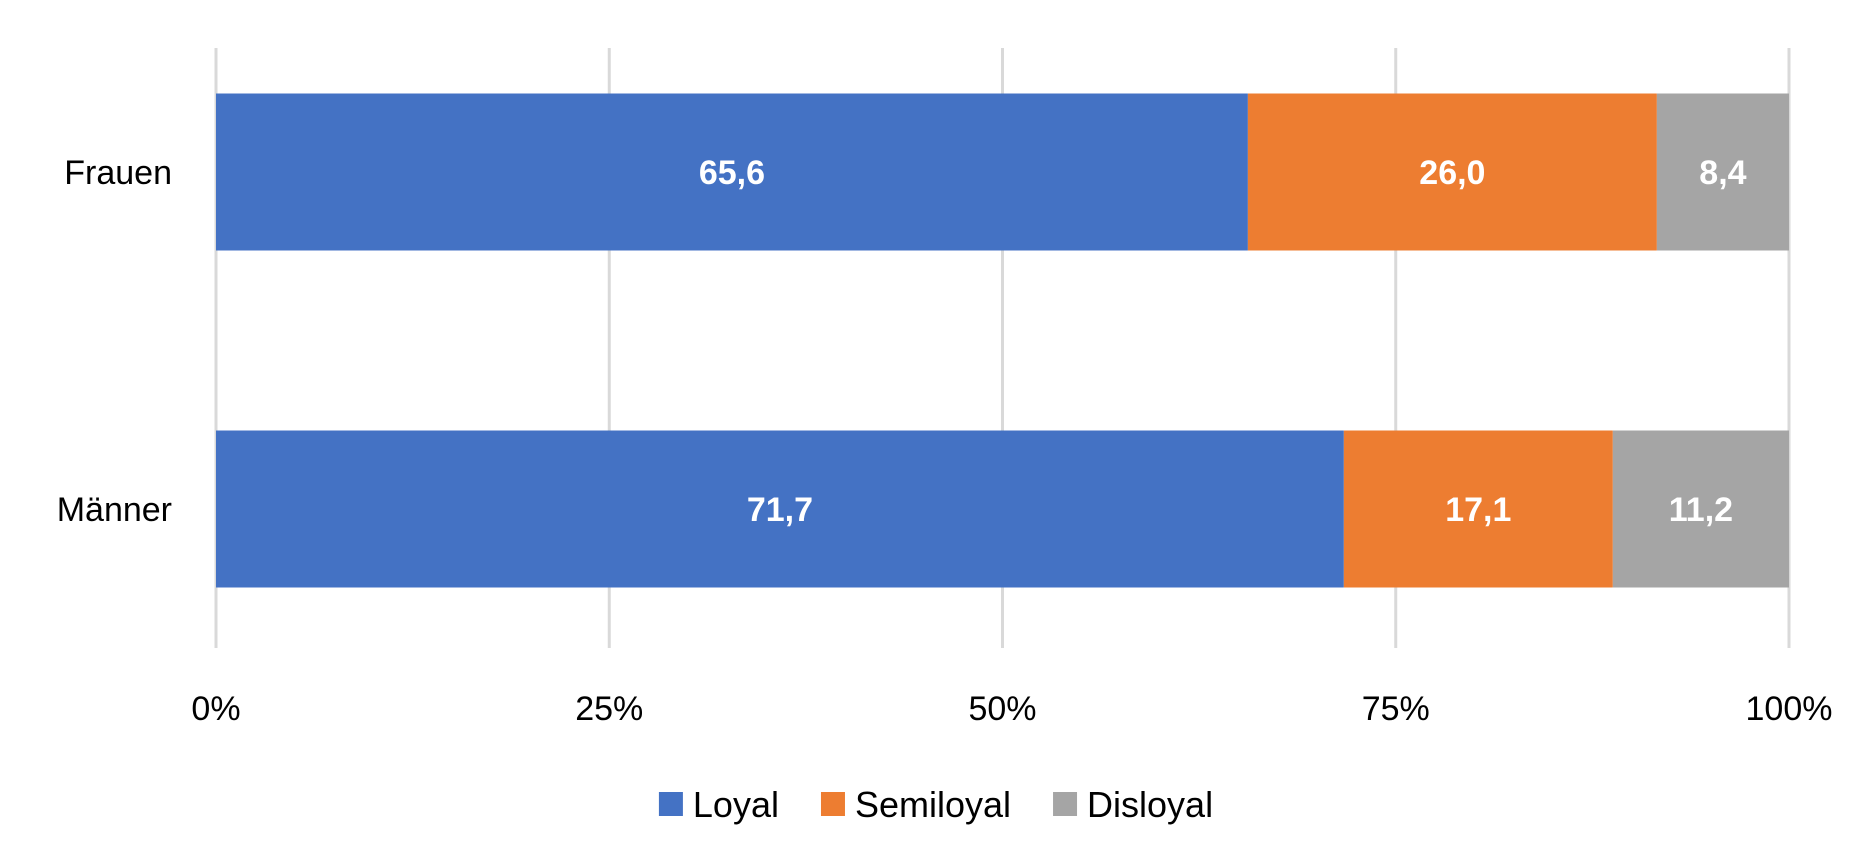 The image size is (1873, 850). I want to click on legend-swatch-loyal, so click(670, 804).